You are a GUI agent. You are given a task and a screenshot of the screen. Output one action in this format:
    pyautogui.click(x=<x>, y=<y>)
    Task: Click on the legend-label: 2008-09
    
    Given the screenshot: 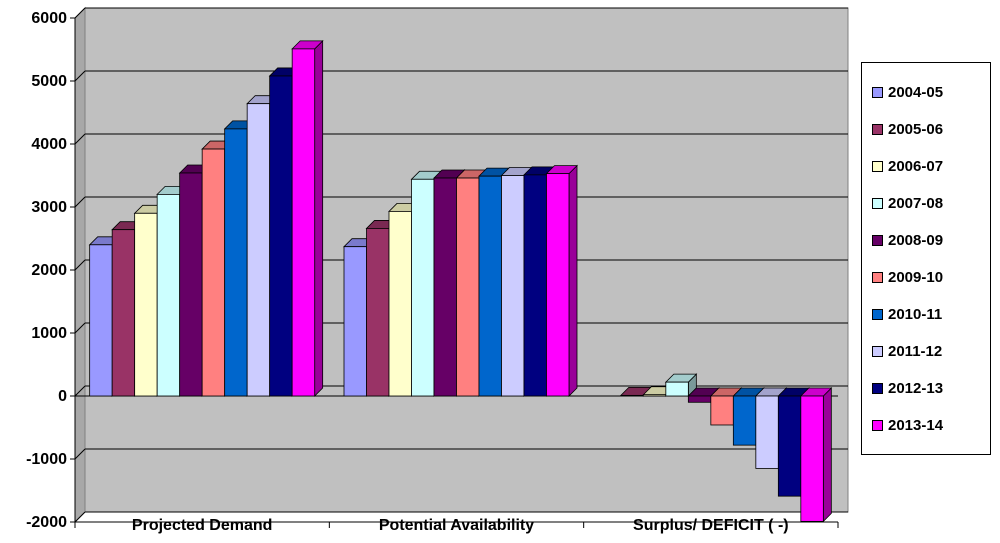 What is the action you would take?
    pyautogui.click(x=916, y=240)
    